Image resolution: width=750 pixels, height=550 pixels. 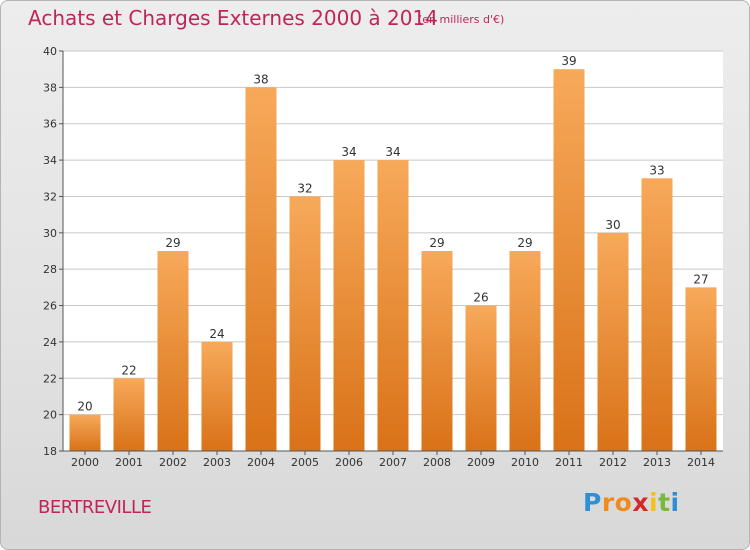 I want to click on x-tick-label: 2002, so click(x=173, y=462).